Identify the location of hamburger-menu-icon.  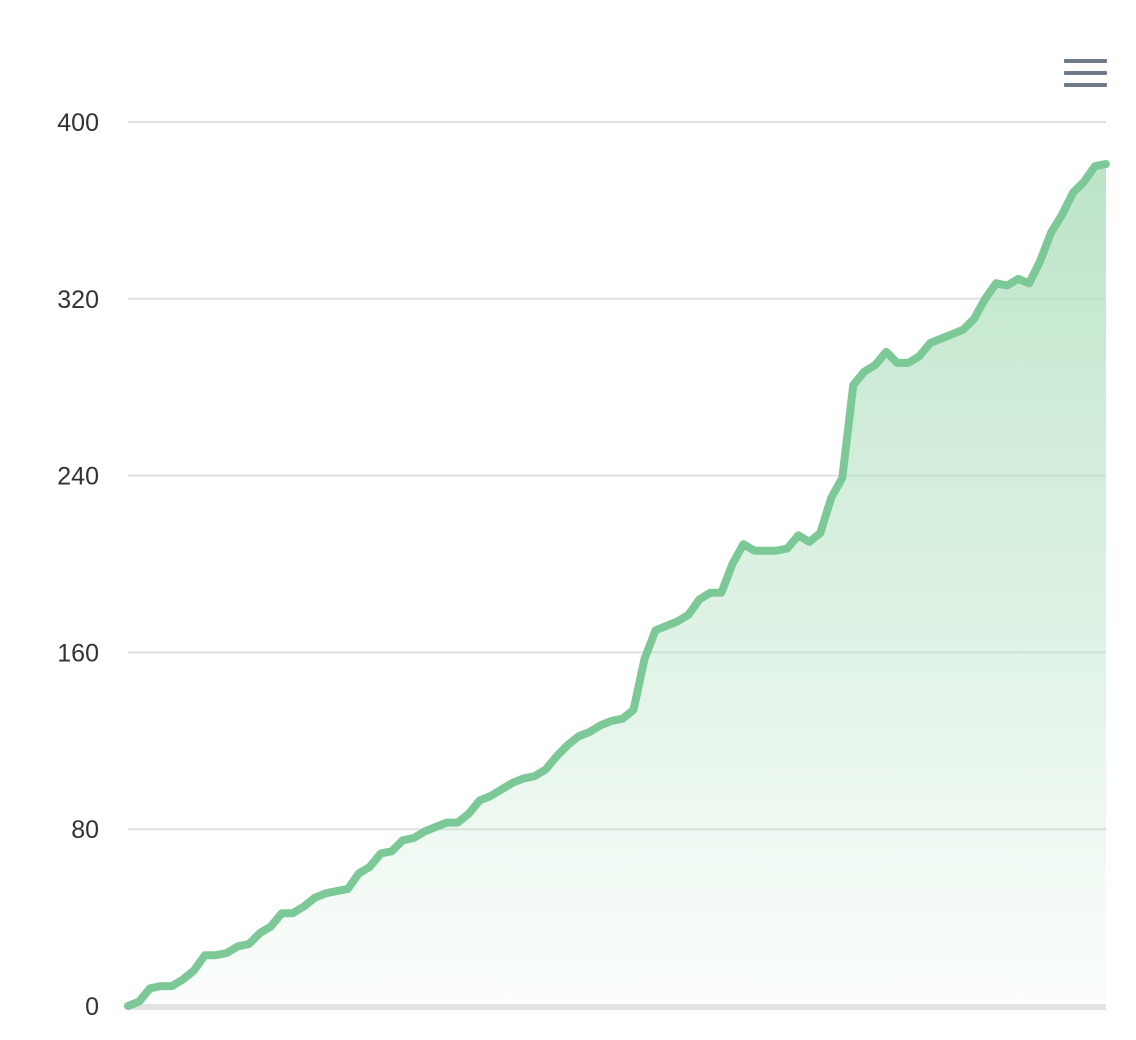
(1085, 73).